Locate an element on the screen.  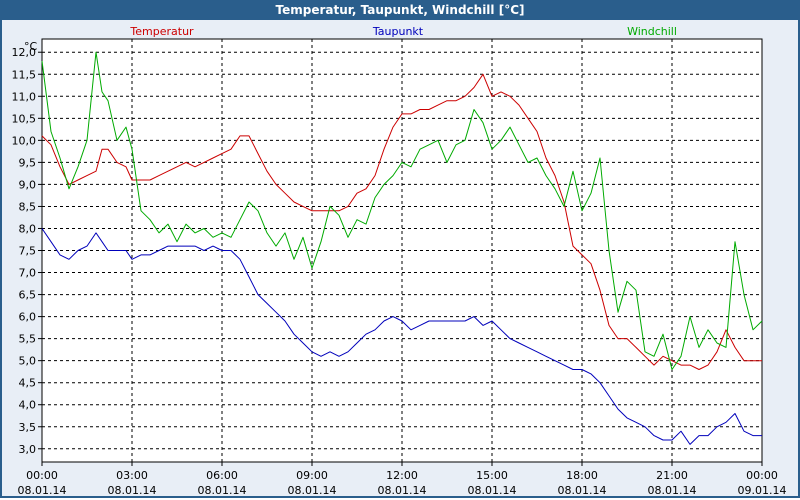
y-tick-label: 10,0 is located at coordinates (24, 140).